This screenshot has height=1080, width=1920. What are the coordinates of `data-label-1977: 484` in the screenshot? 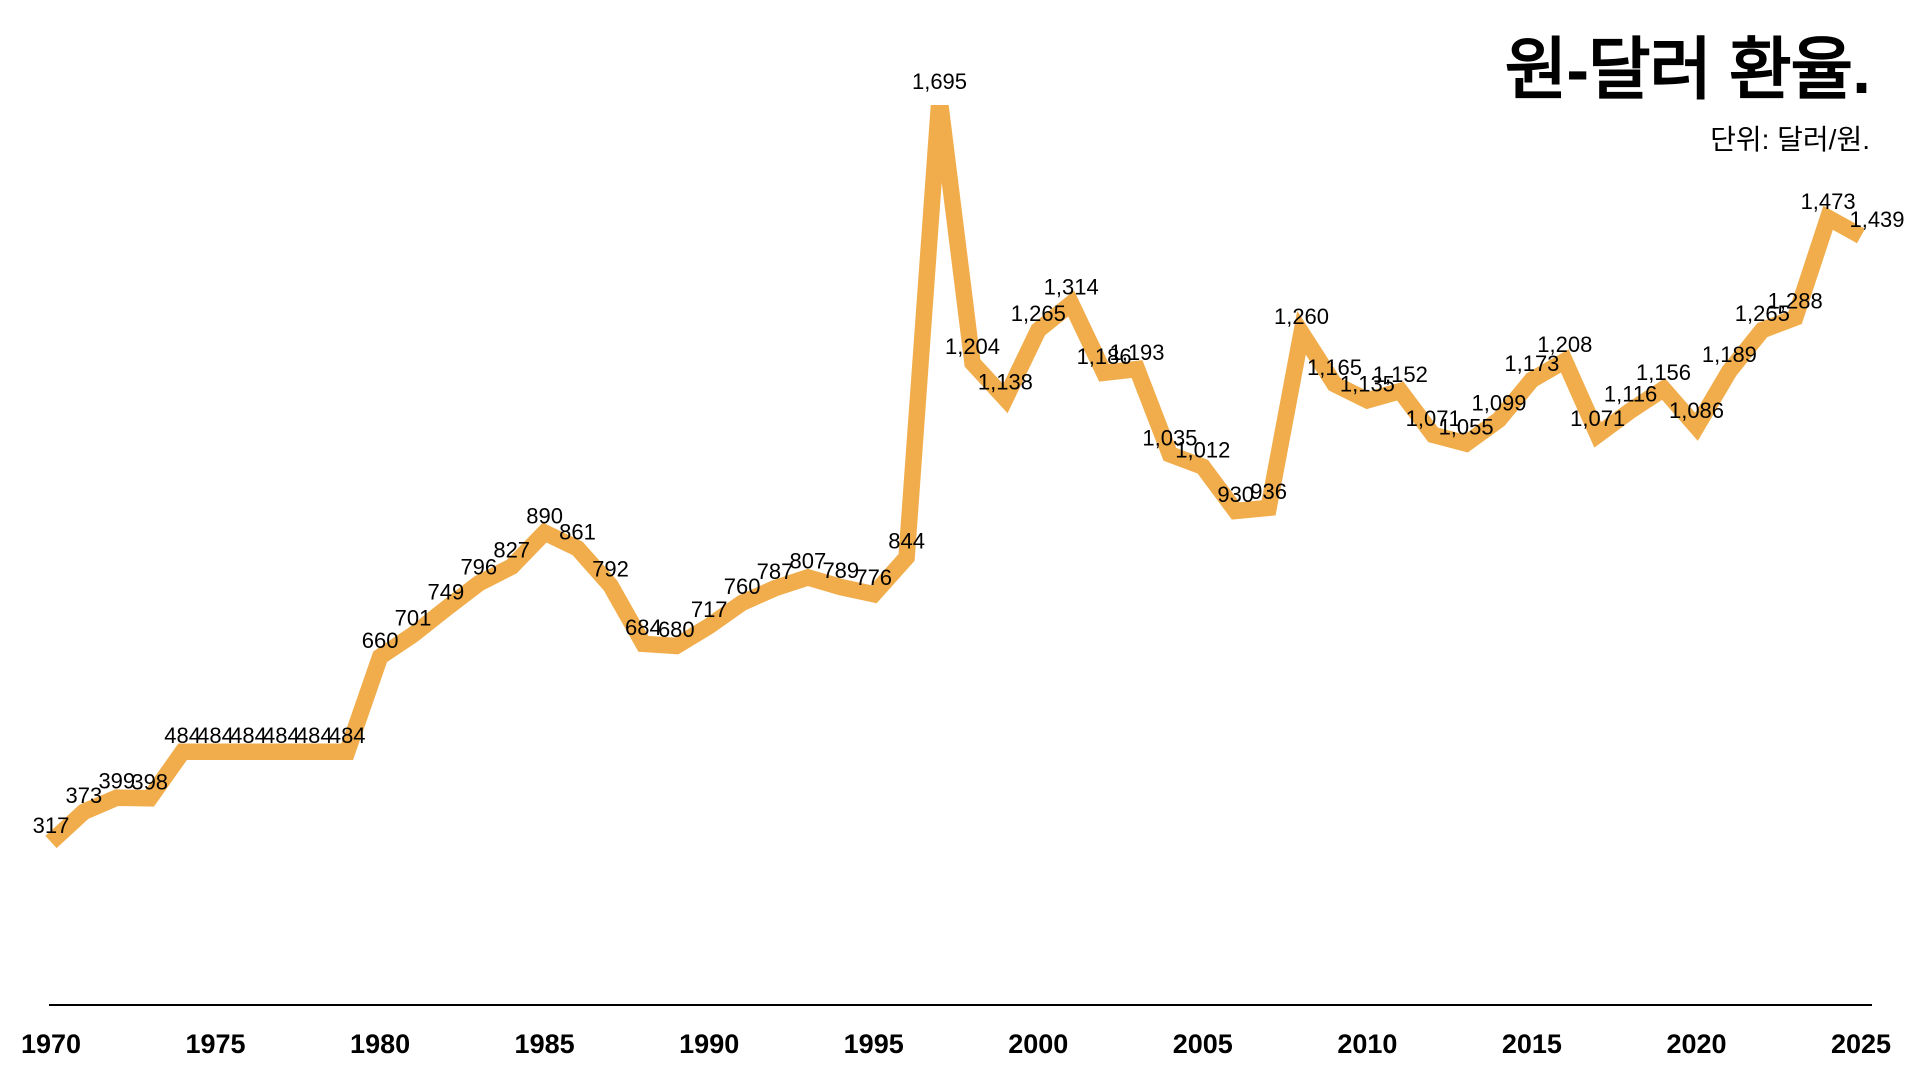 It's located at (281, 735).